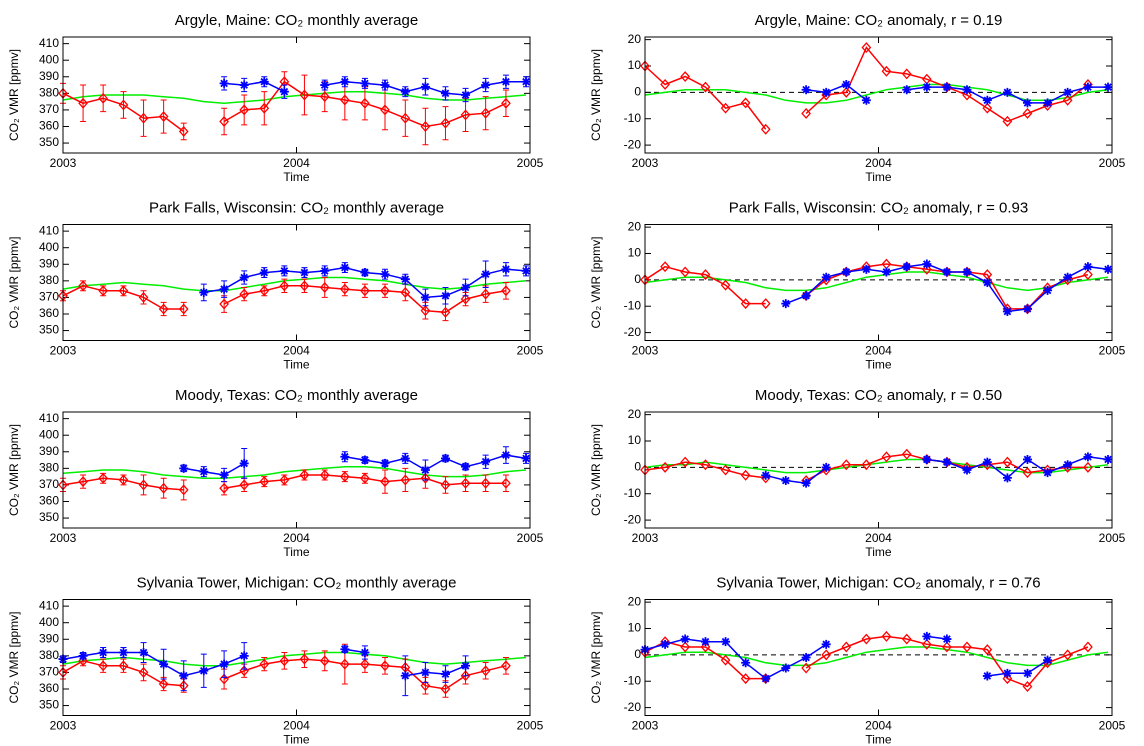 This screenshot has width=1144, height=746. I want to click on y-tick-label: 370, so click(49, 484).